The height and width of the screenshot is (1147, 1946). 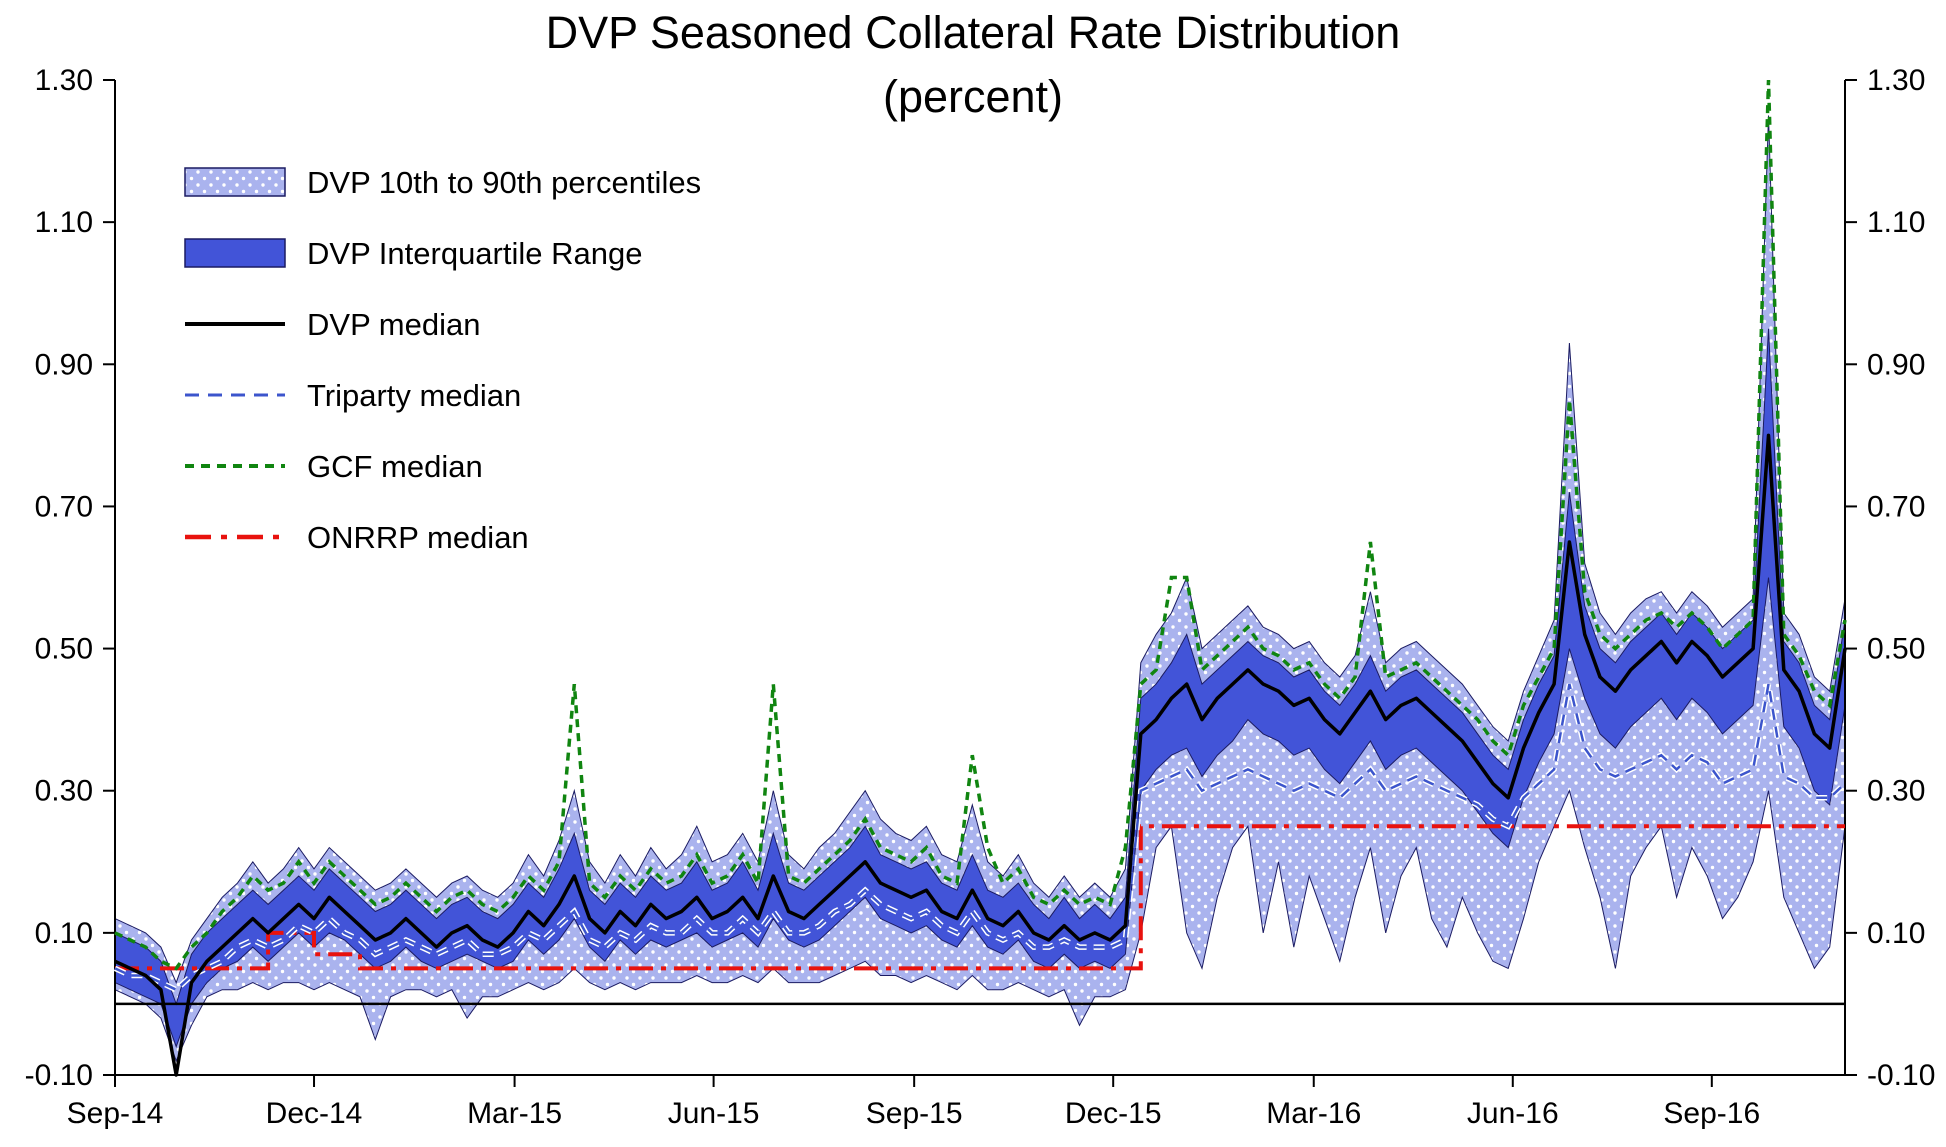 What do you see at coordinates (64, 649) in the screenshot?
I see `y-axis-label-left: 0.50` at bounding box center [64, 649].